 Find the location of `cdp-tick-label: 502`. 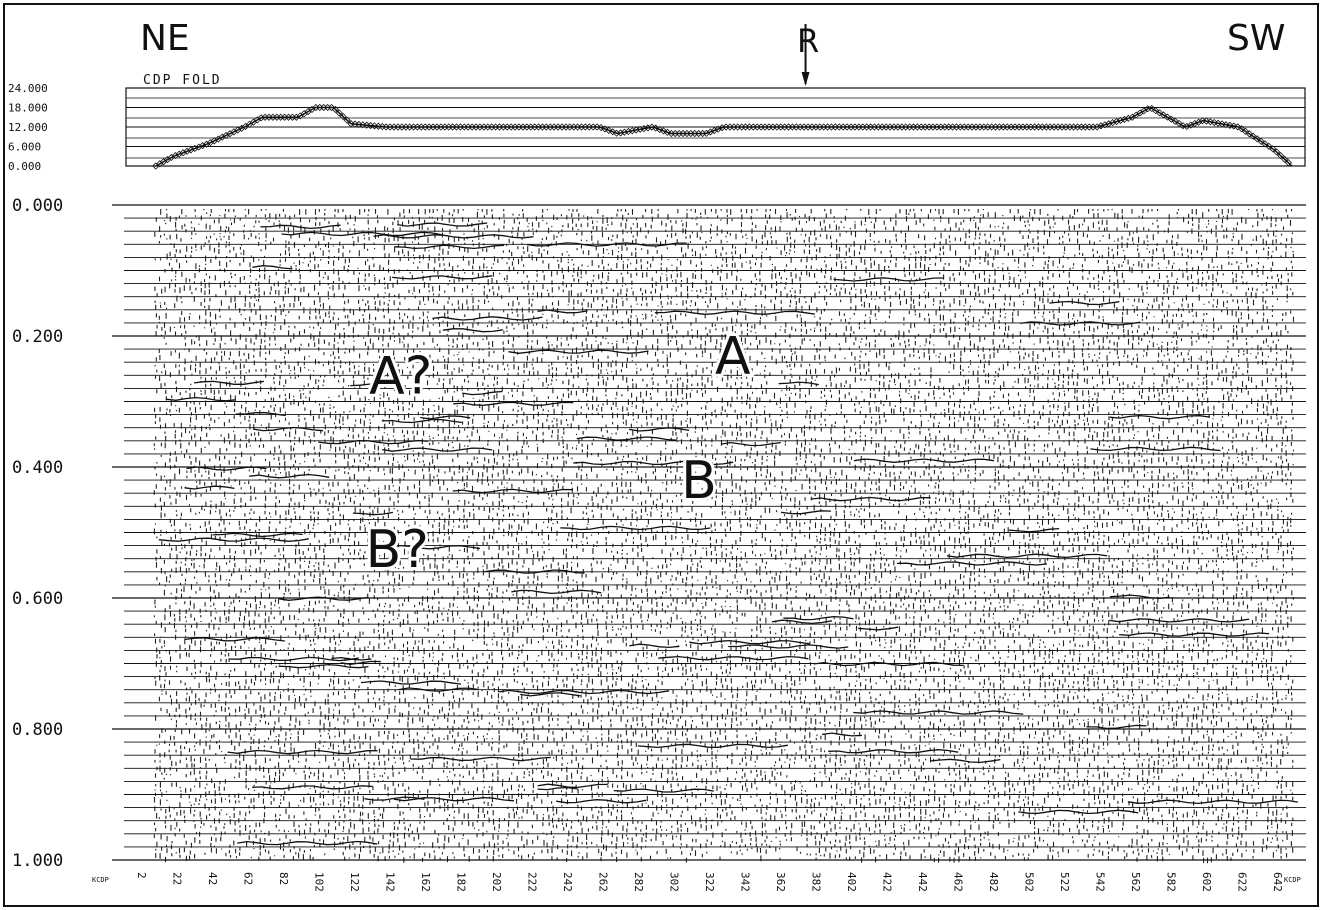

cdp-tick-label: 502 is located at coordinates (1029, 882).